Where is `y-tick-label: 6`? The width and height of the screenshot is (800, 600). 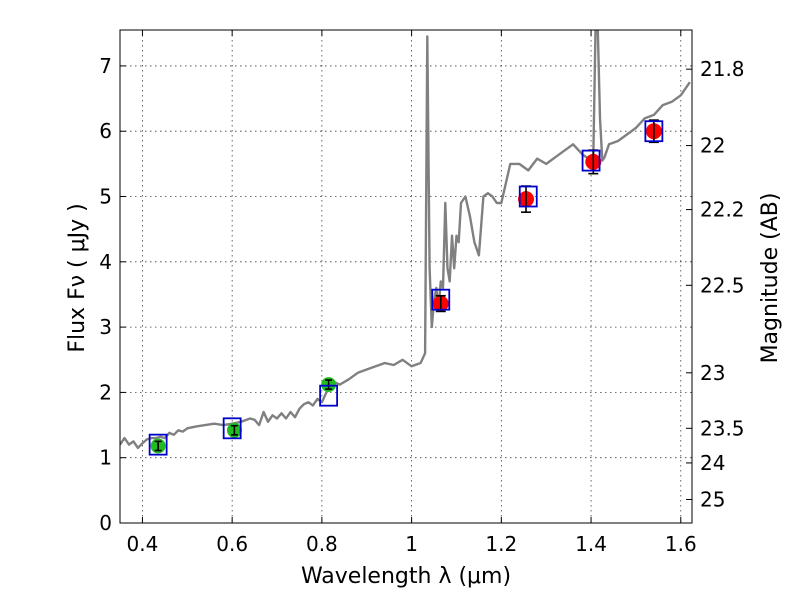
y-tick-label: 6 is located at coordinates (105, 131).